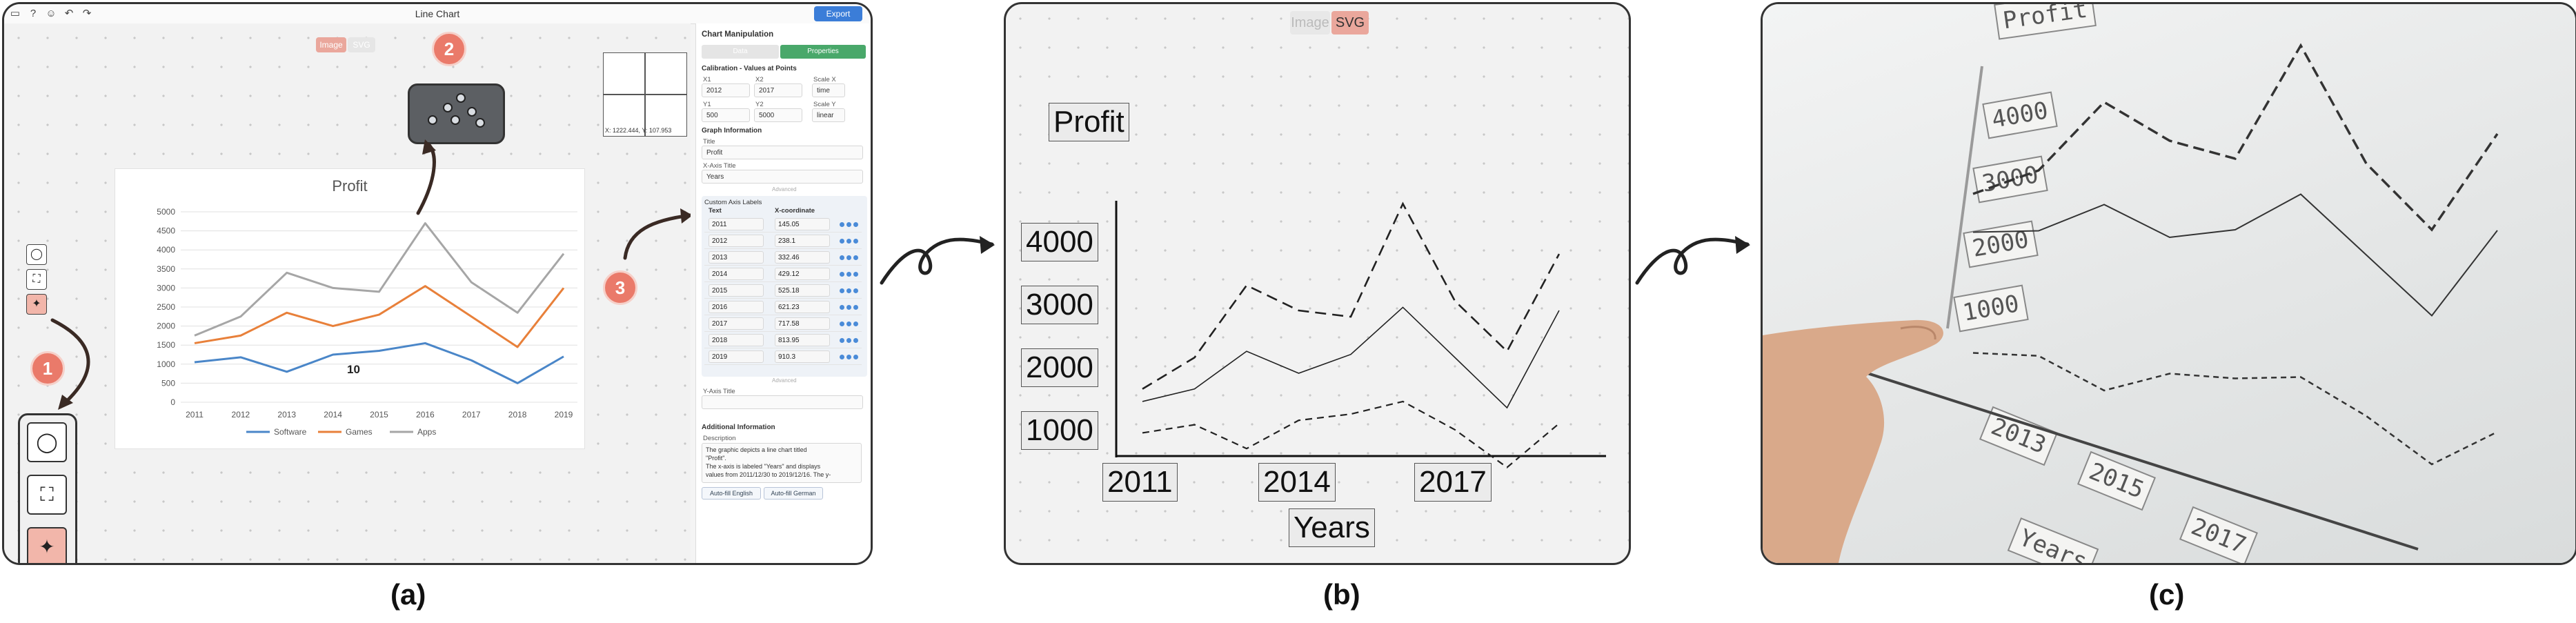 This screenshot has height=623, width=2576. I want to click on export-button: Export, so click(838, 13).